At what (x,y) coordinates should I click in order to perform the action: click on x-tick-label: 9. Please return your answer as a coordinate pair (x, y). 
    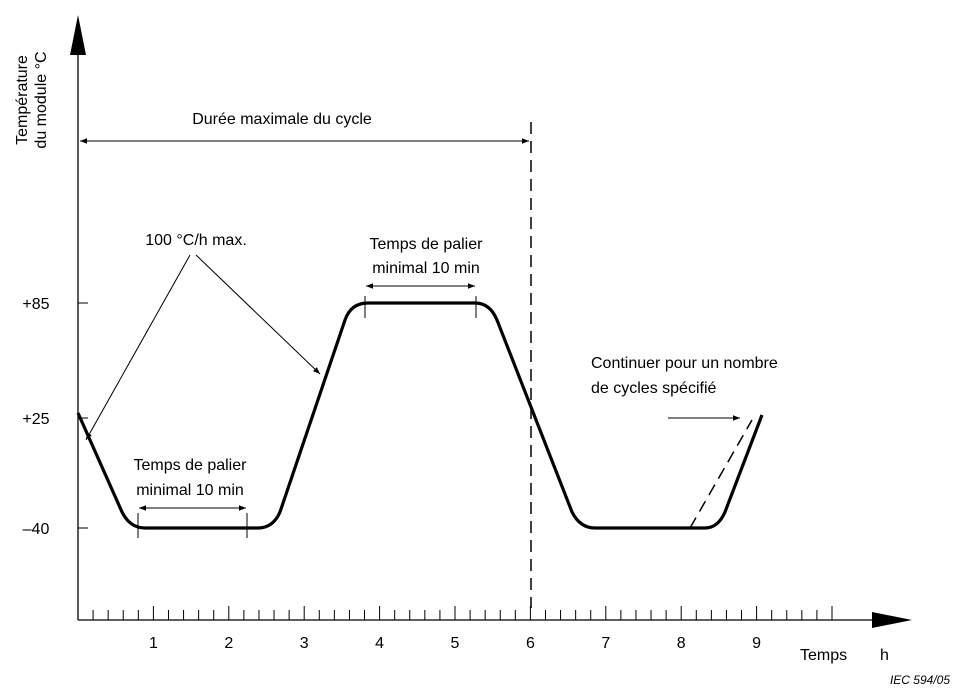
    Looking at the image, I should click on (756, 643).